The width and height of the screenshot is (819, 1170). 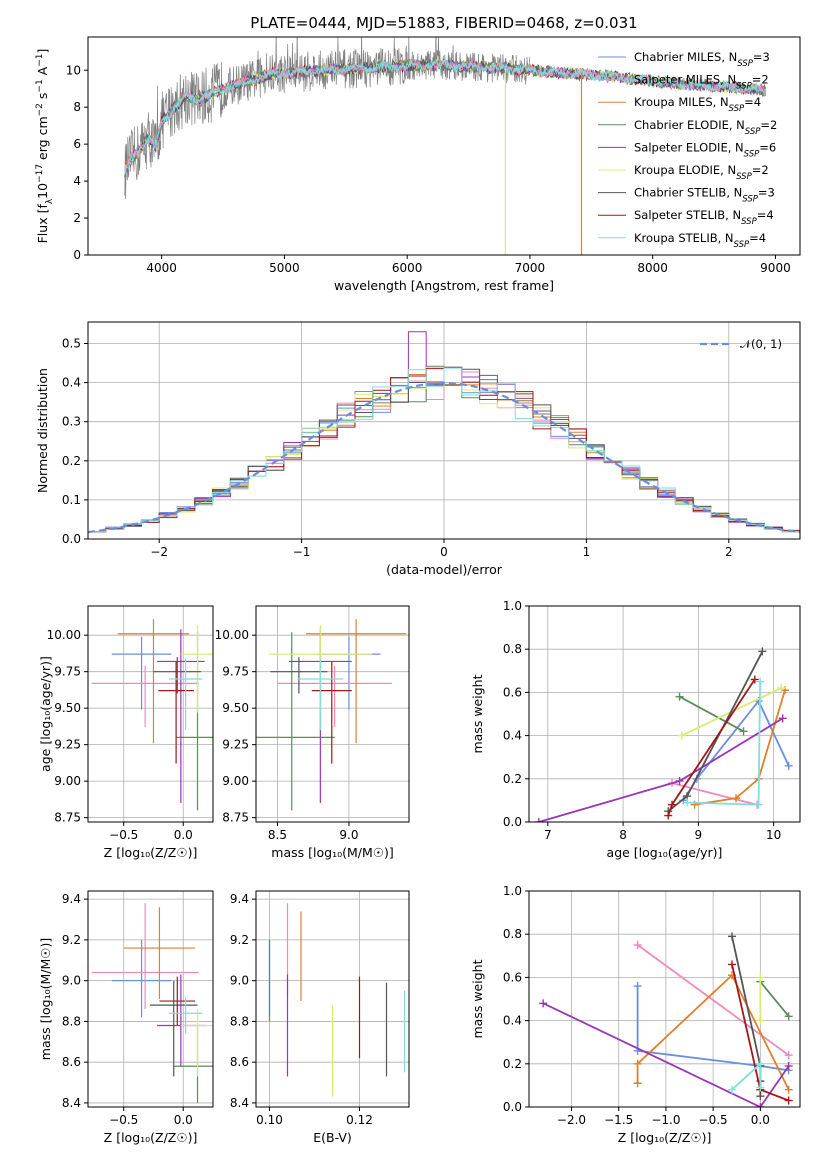 What do you see at coordinates (618, 1120) in the screenshot?
I see `x-tick-label: −1.5` at bounding box center [618, 1120].